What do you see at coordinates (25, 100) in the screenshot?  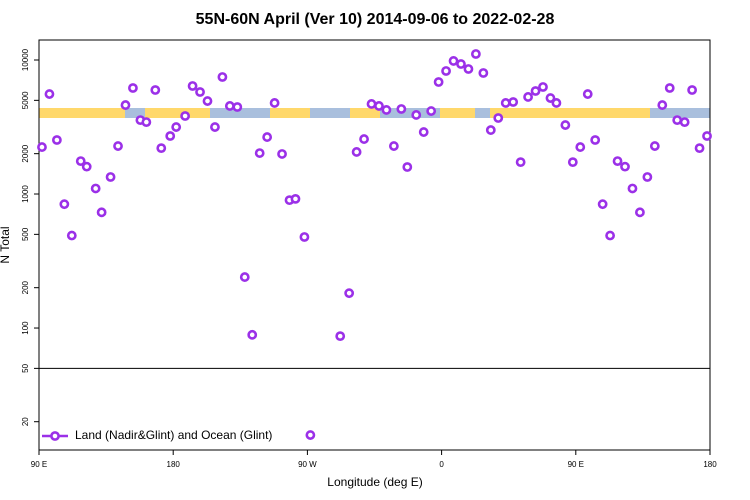 I see `y-tick-label: 5000` at bounding box center [25, 100].